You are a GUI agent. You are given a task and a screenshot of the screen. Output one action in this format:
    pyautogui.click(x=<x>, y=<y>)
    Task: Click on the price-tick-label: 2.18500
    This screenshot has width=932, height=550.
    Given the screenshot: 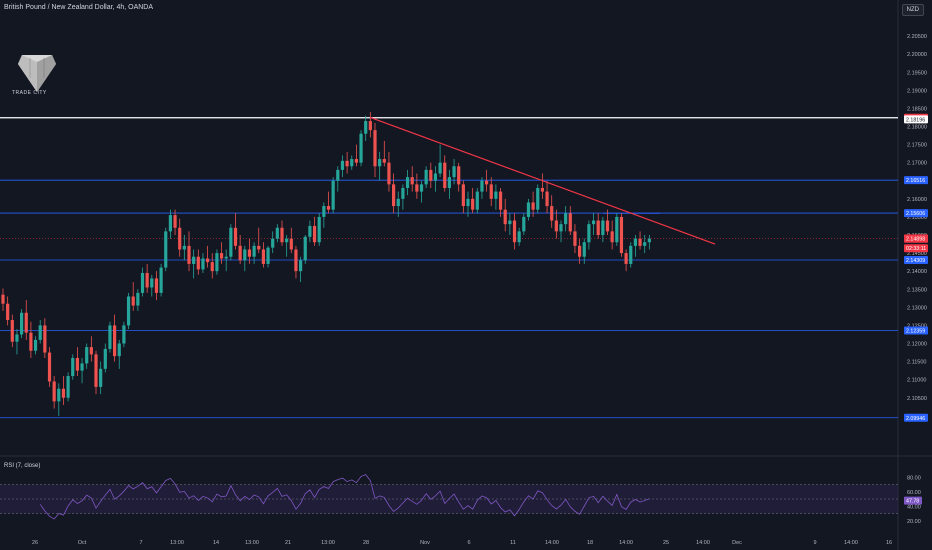 What is the action you would take?
    pyautogui.click(x=917, y=109)
    